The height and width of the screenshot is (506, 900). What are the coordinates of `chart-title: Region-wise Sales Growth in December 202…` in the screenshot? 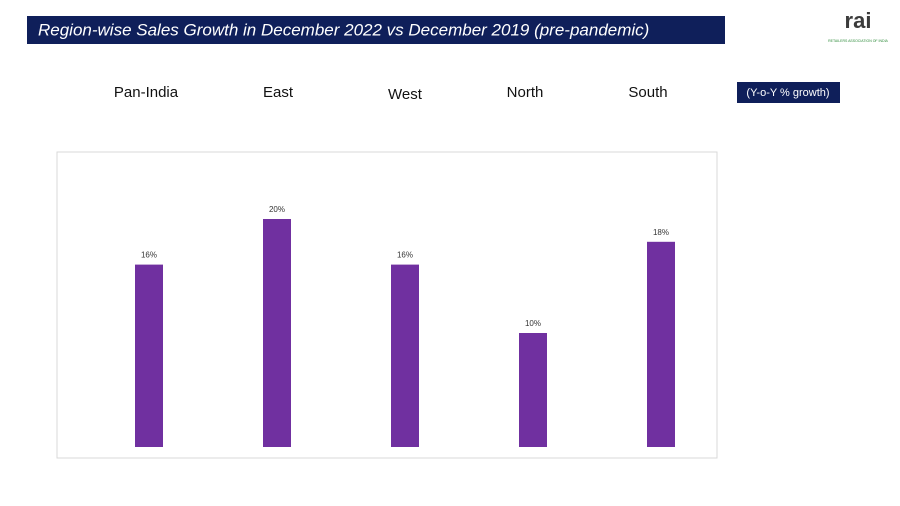 It's located at (343, 29).